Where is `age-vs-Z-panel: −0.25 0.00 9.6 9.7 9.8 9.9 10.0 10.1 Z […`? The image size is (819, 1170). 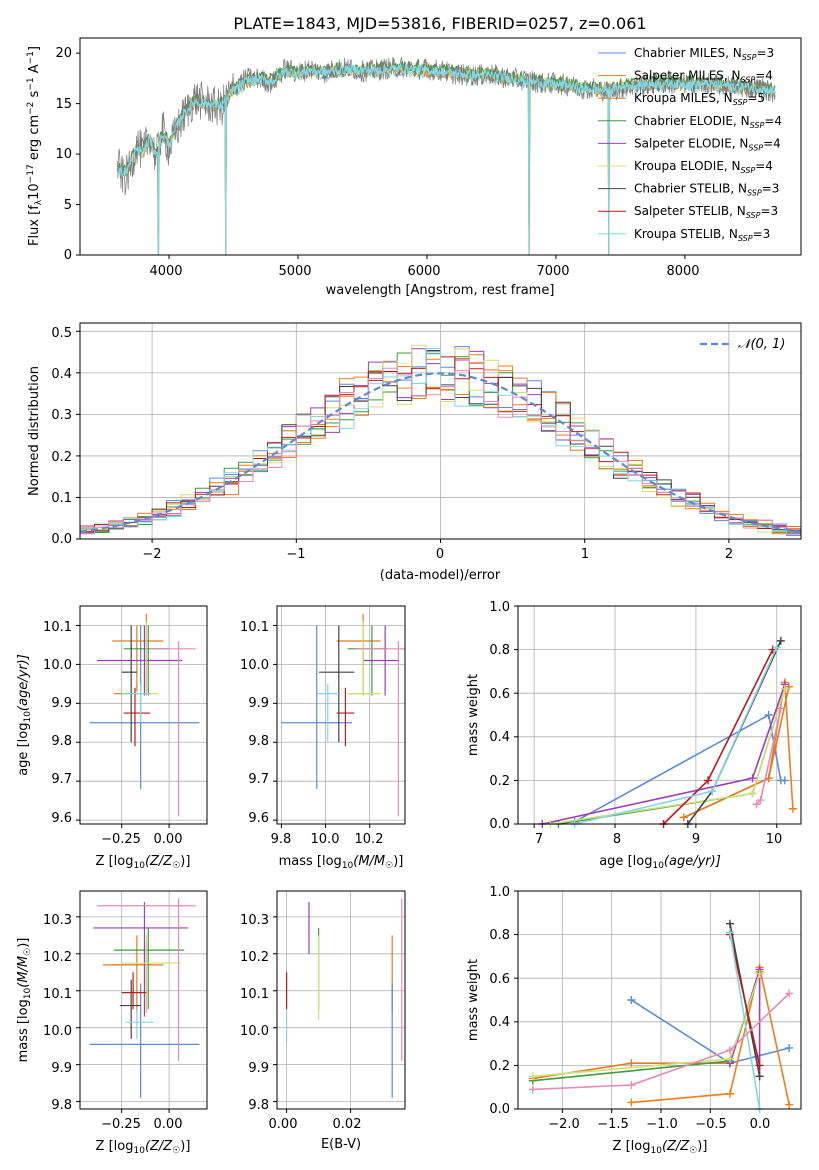 age-vs-Z-panel: −0.25 0.00 9.6 9.7 9.8 9.9 10.0 10.1 Z [… is located at coordinates (112, 738).